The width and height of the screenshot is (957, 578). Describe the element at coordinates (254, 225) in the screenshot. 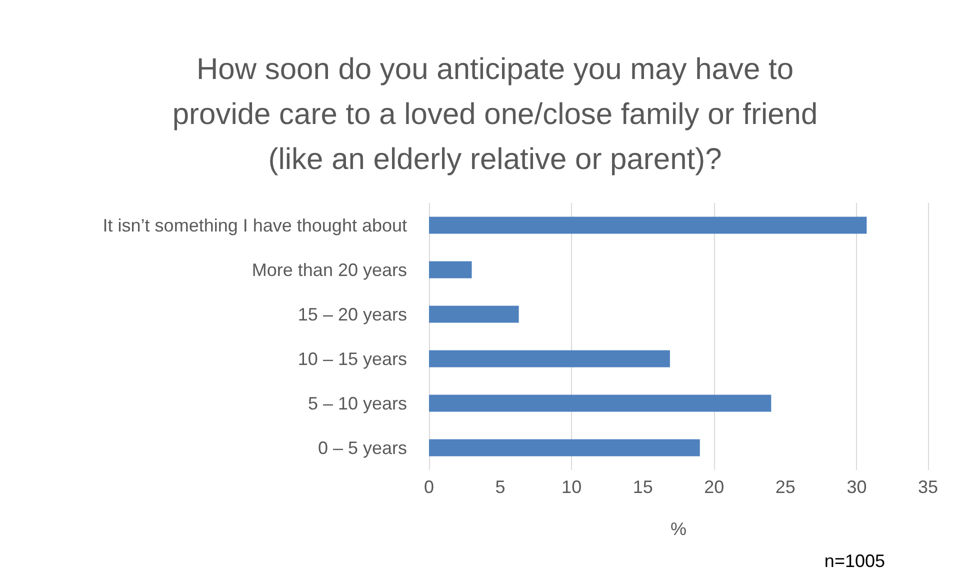

I see `y-tick-label: It isn’t something I have thought about` at that location.